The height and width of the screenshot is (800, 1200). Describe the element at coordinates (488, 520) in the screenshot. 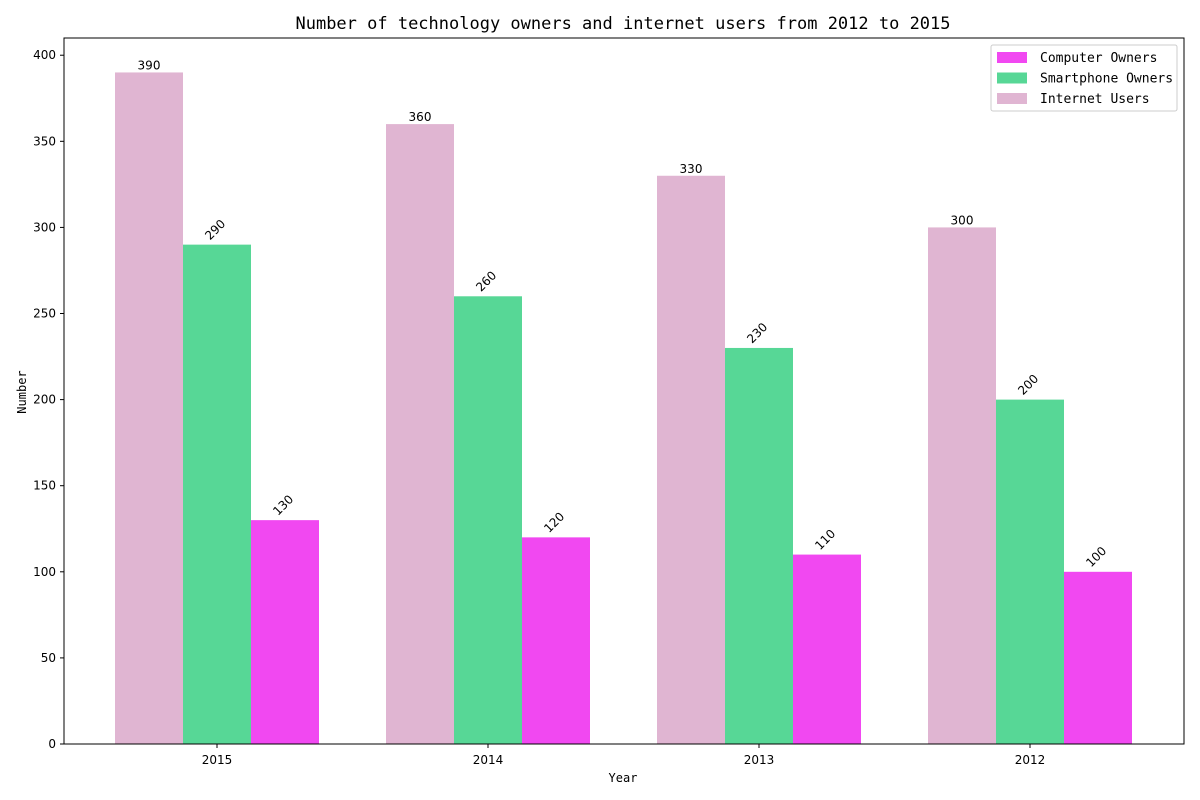

I see `bar-smartphone-owners-2014` at that location.